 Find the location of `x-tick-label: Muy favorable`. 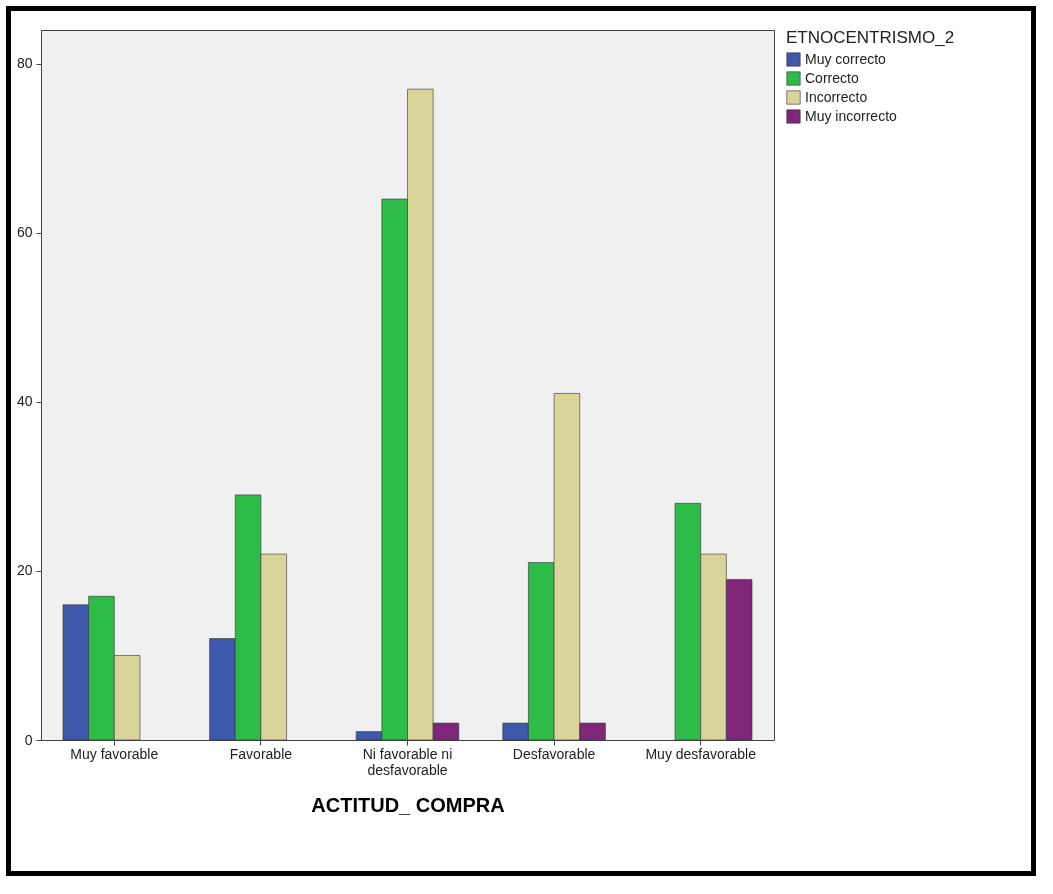

x-tick-label: Muy favorable is located at coordinates (114, 753).